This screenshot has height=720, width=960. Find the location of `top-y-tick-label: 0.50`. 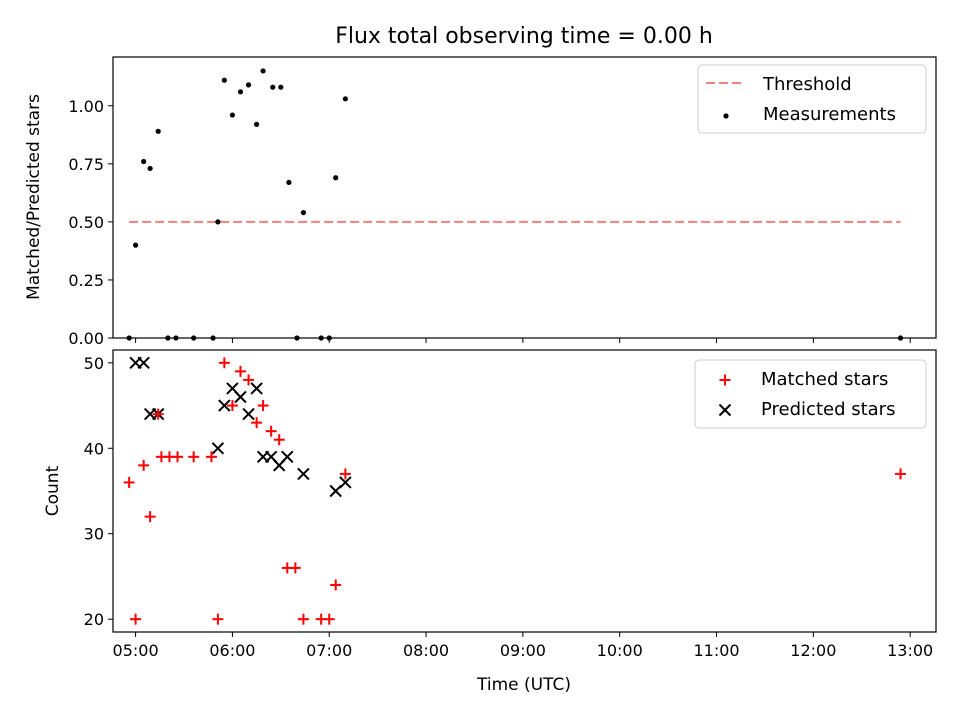

top-y-tick-label: 0.50 is located at coordinates (86, 222).